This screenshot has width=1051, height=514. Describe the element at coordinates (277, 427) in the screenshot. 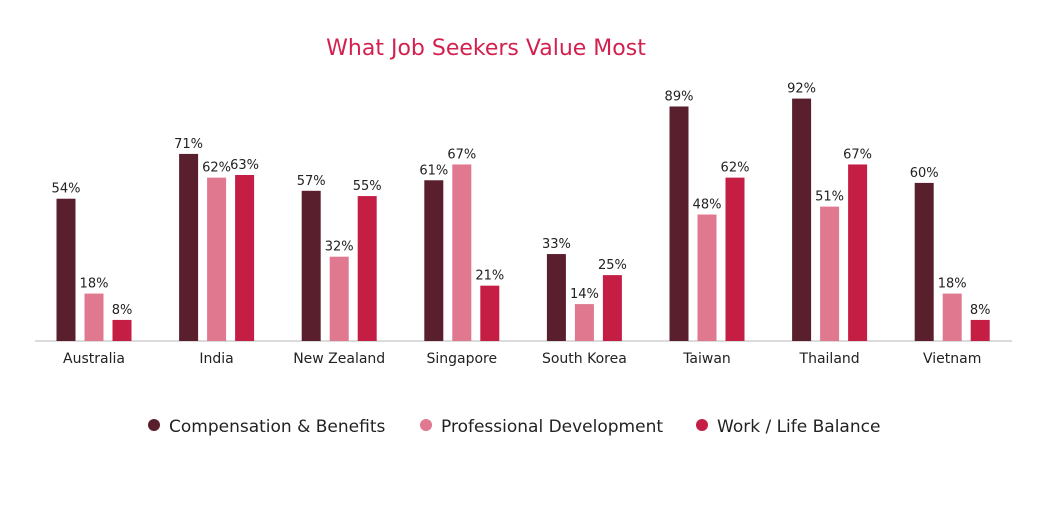

I see `legend-label: Compensation & Benefits` at that location.